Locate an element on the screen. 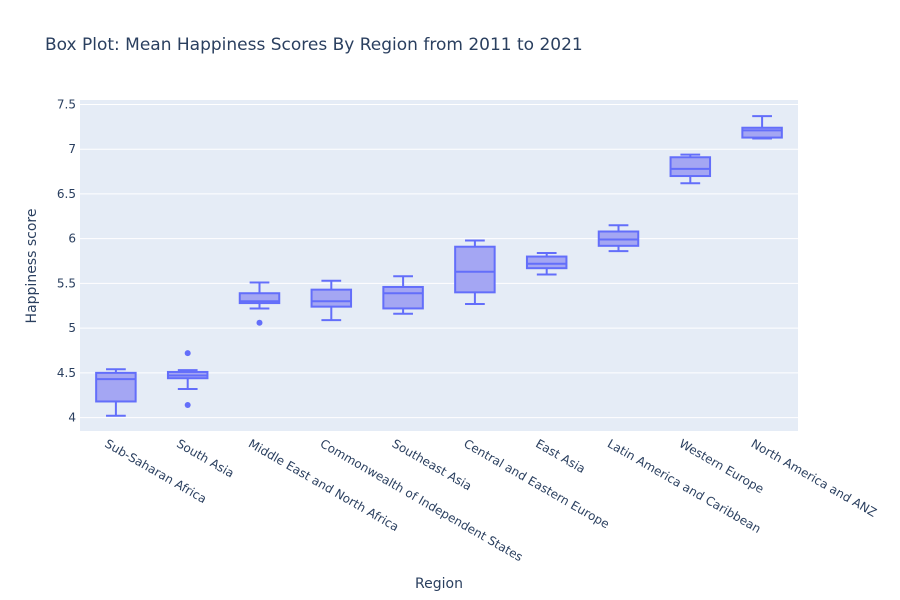 This screenshot has height=600, width=900. y-tick-label: 4 is located at coordinates (72, 418).